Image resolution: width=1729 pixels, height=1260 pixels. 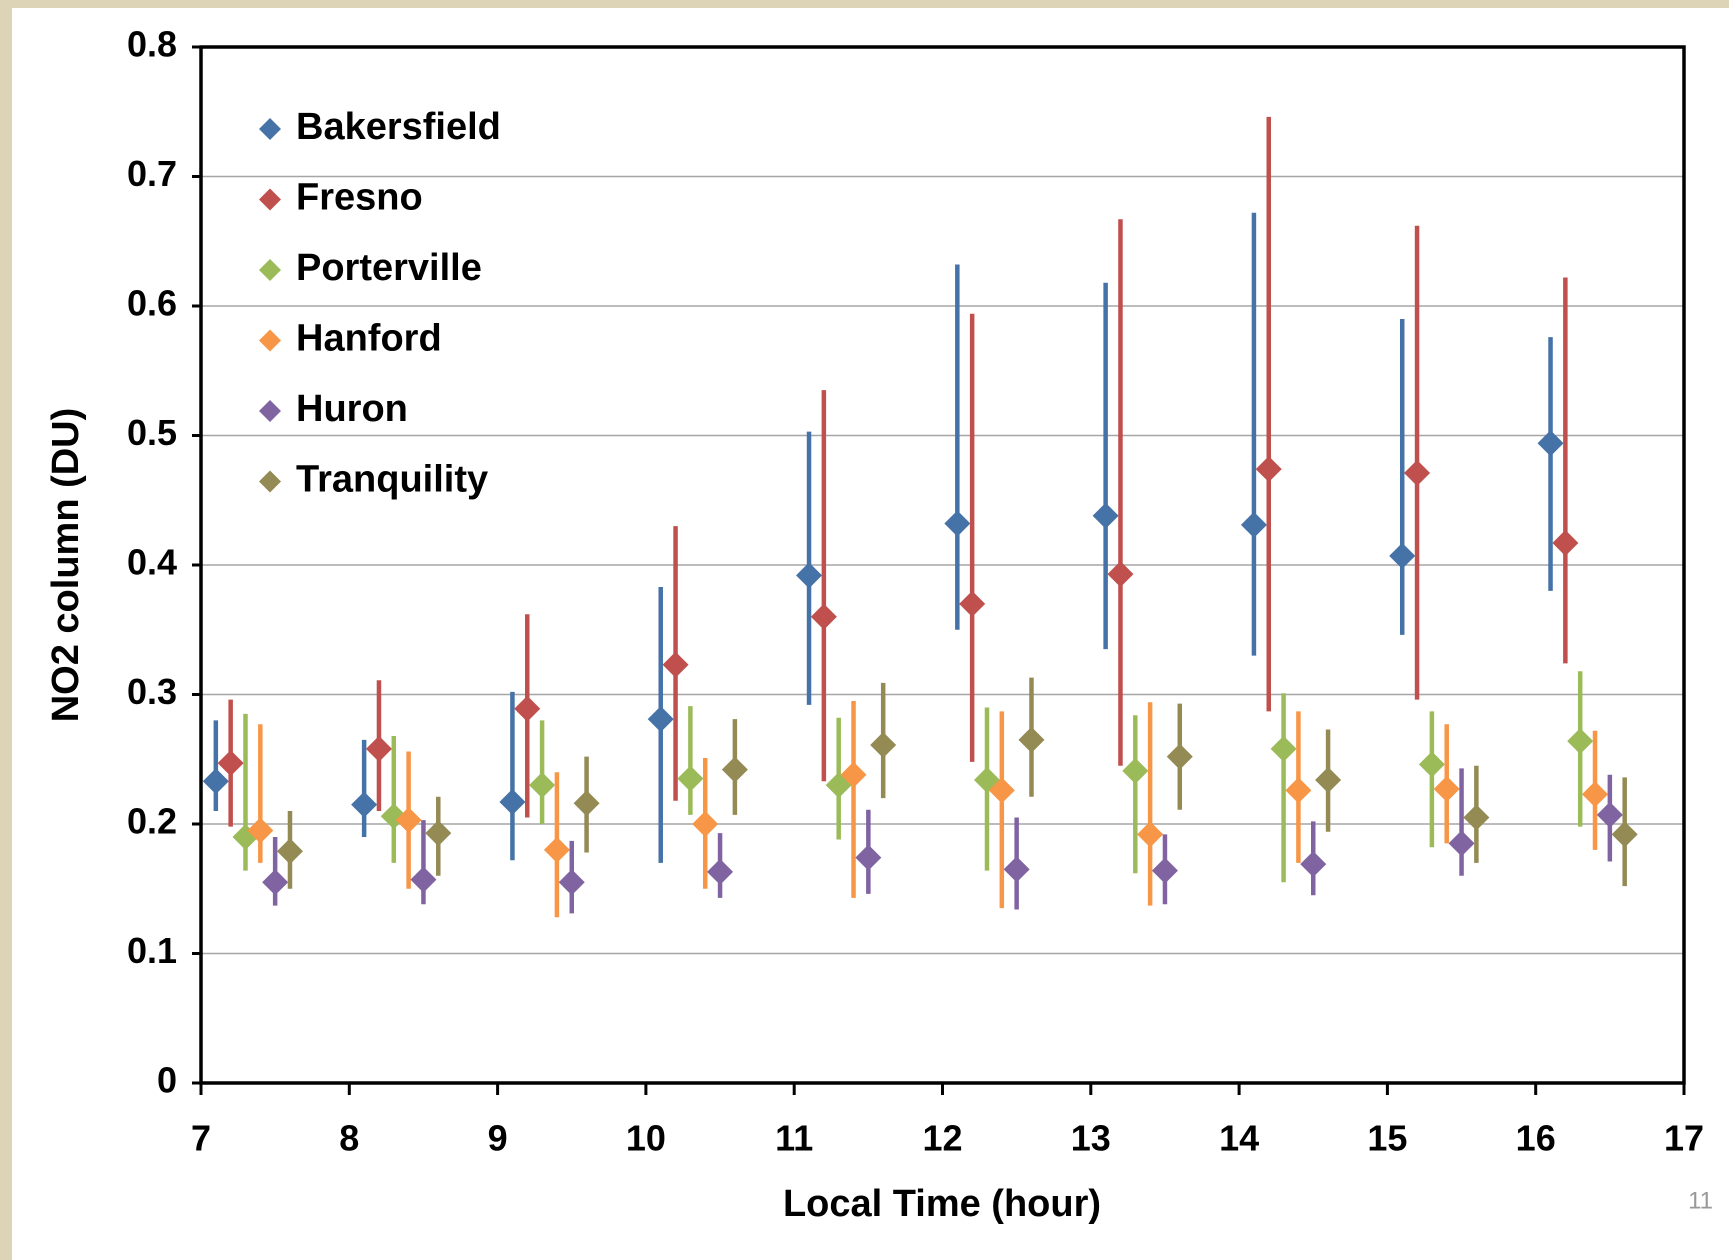 What do you see at coordinates (1700, 1200) in the screenshot?
I see `page-number: 11` at bounding box center [1700, 1200].